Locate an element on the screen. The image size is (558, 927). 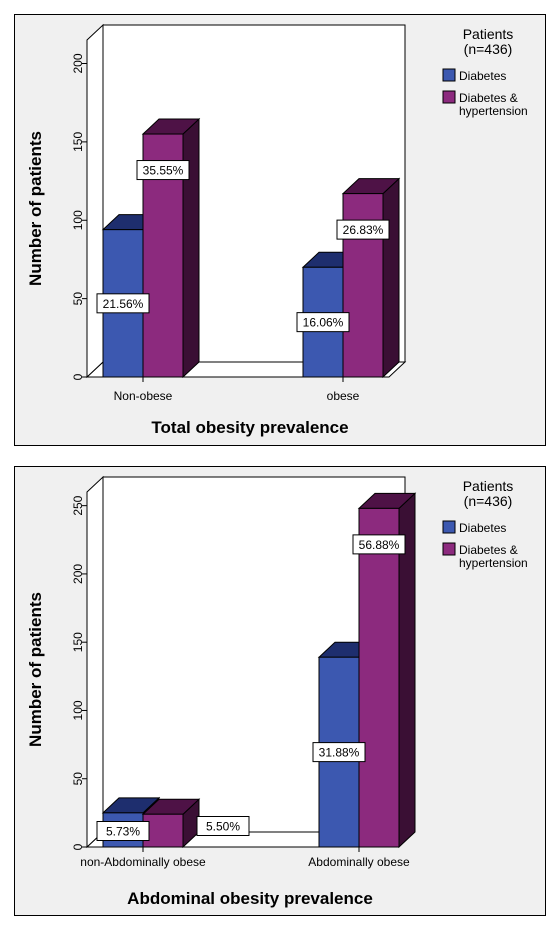
x-tick-label: Non-obese is located at coordinates (143, 396).